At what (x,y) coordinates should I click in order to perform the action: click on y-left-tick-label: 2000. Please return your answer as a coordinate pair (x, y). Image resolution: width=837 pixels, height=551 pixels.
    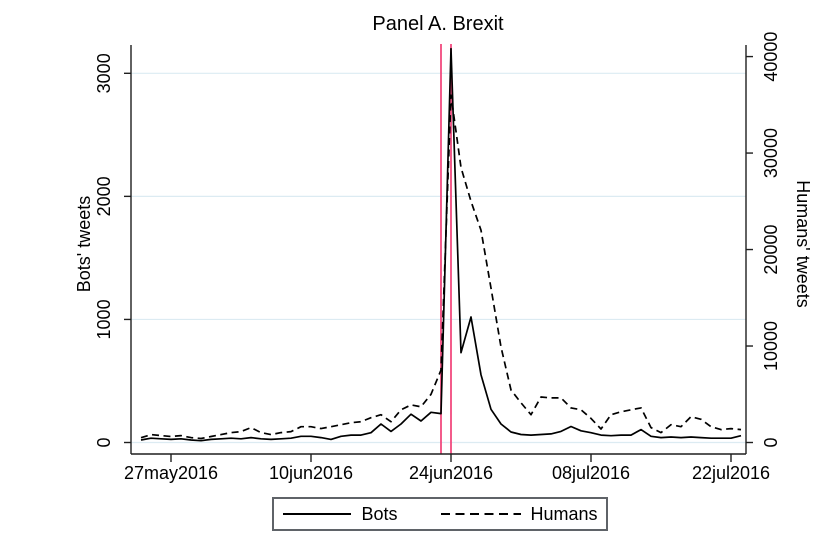
    Looking at the image, I should click on (104, 196).